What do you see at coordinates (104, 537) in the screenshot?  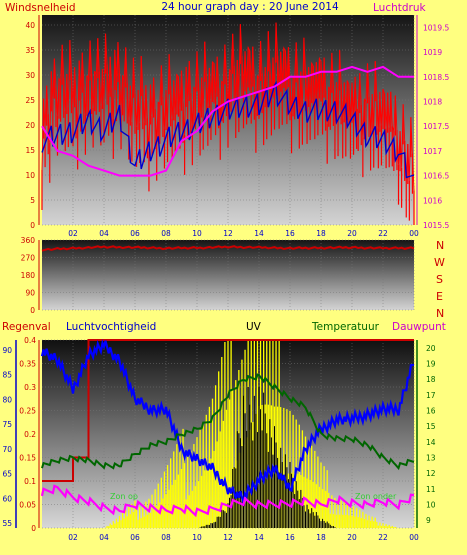 I see `rain-time-tick: 04` at bounding box center [104, 537].